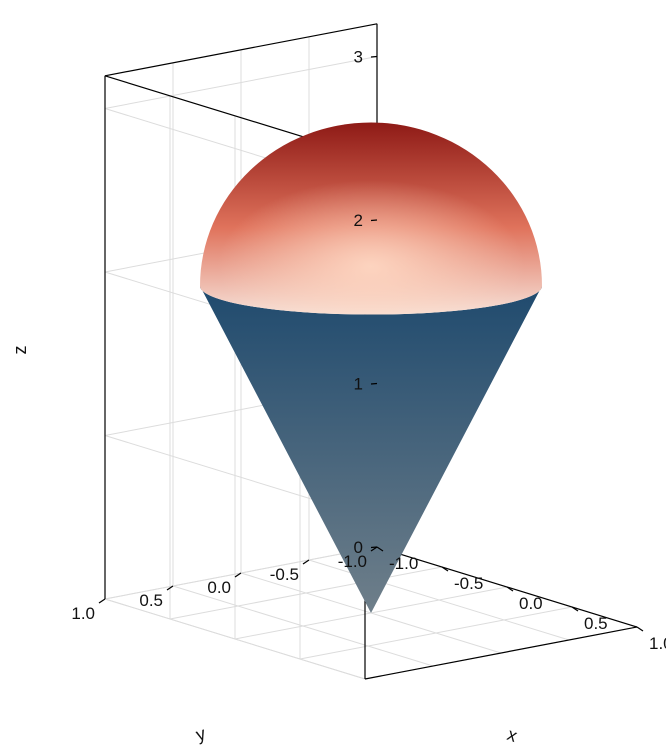 The width and height of the screenshot is (666, 746). I want to click on x-tick-label: -1.0, so click(403, 563).